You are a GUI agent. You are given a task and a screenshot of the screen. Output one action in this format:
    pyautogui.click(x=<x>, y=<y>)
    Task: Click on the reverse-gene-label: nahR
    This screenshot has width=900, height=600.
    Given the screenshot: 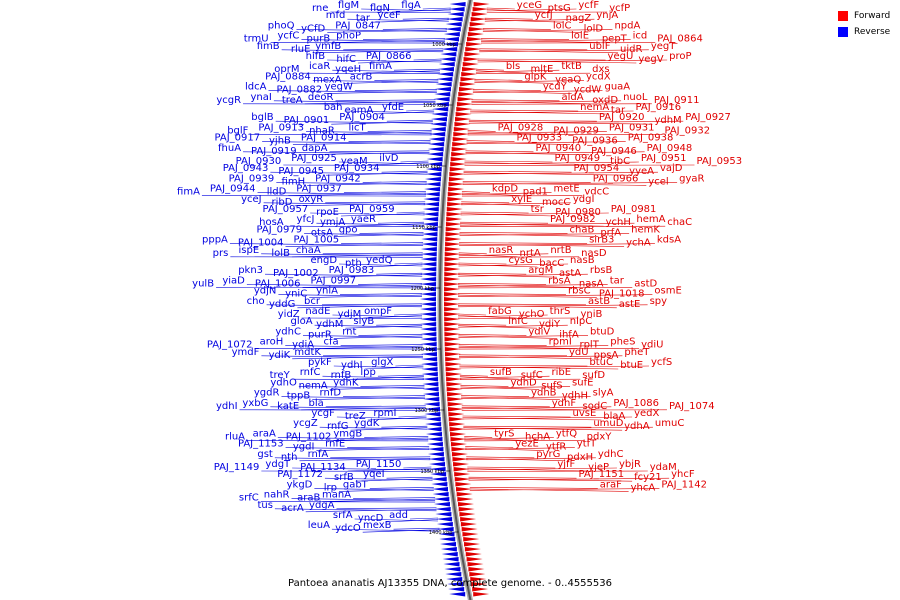 What is the action you would take?
    pyautogui.click(x=277, y=495)
    